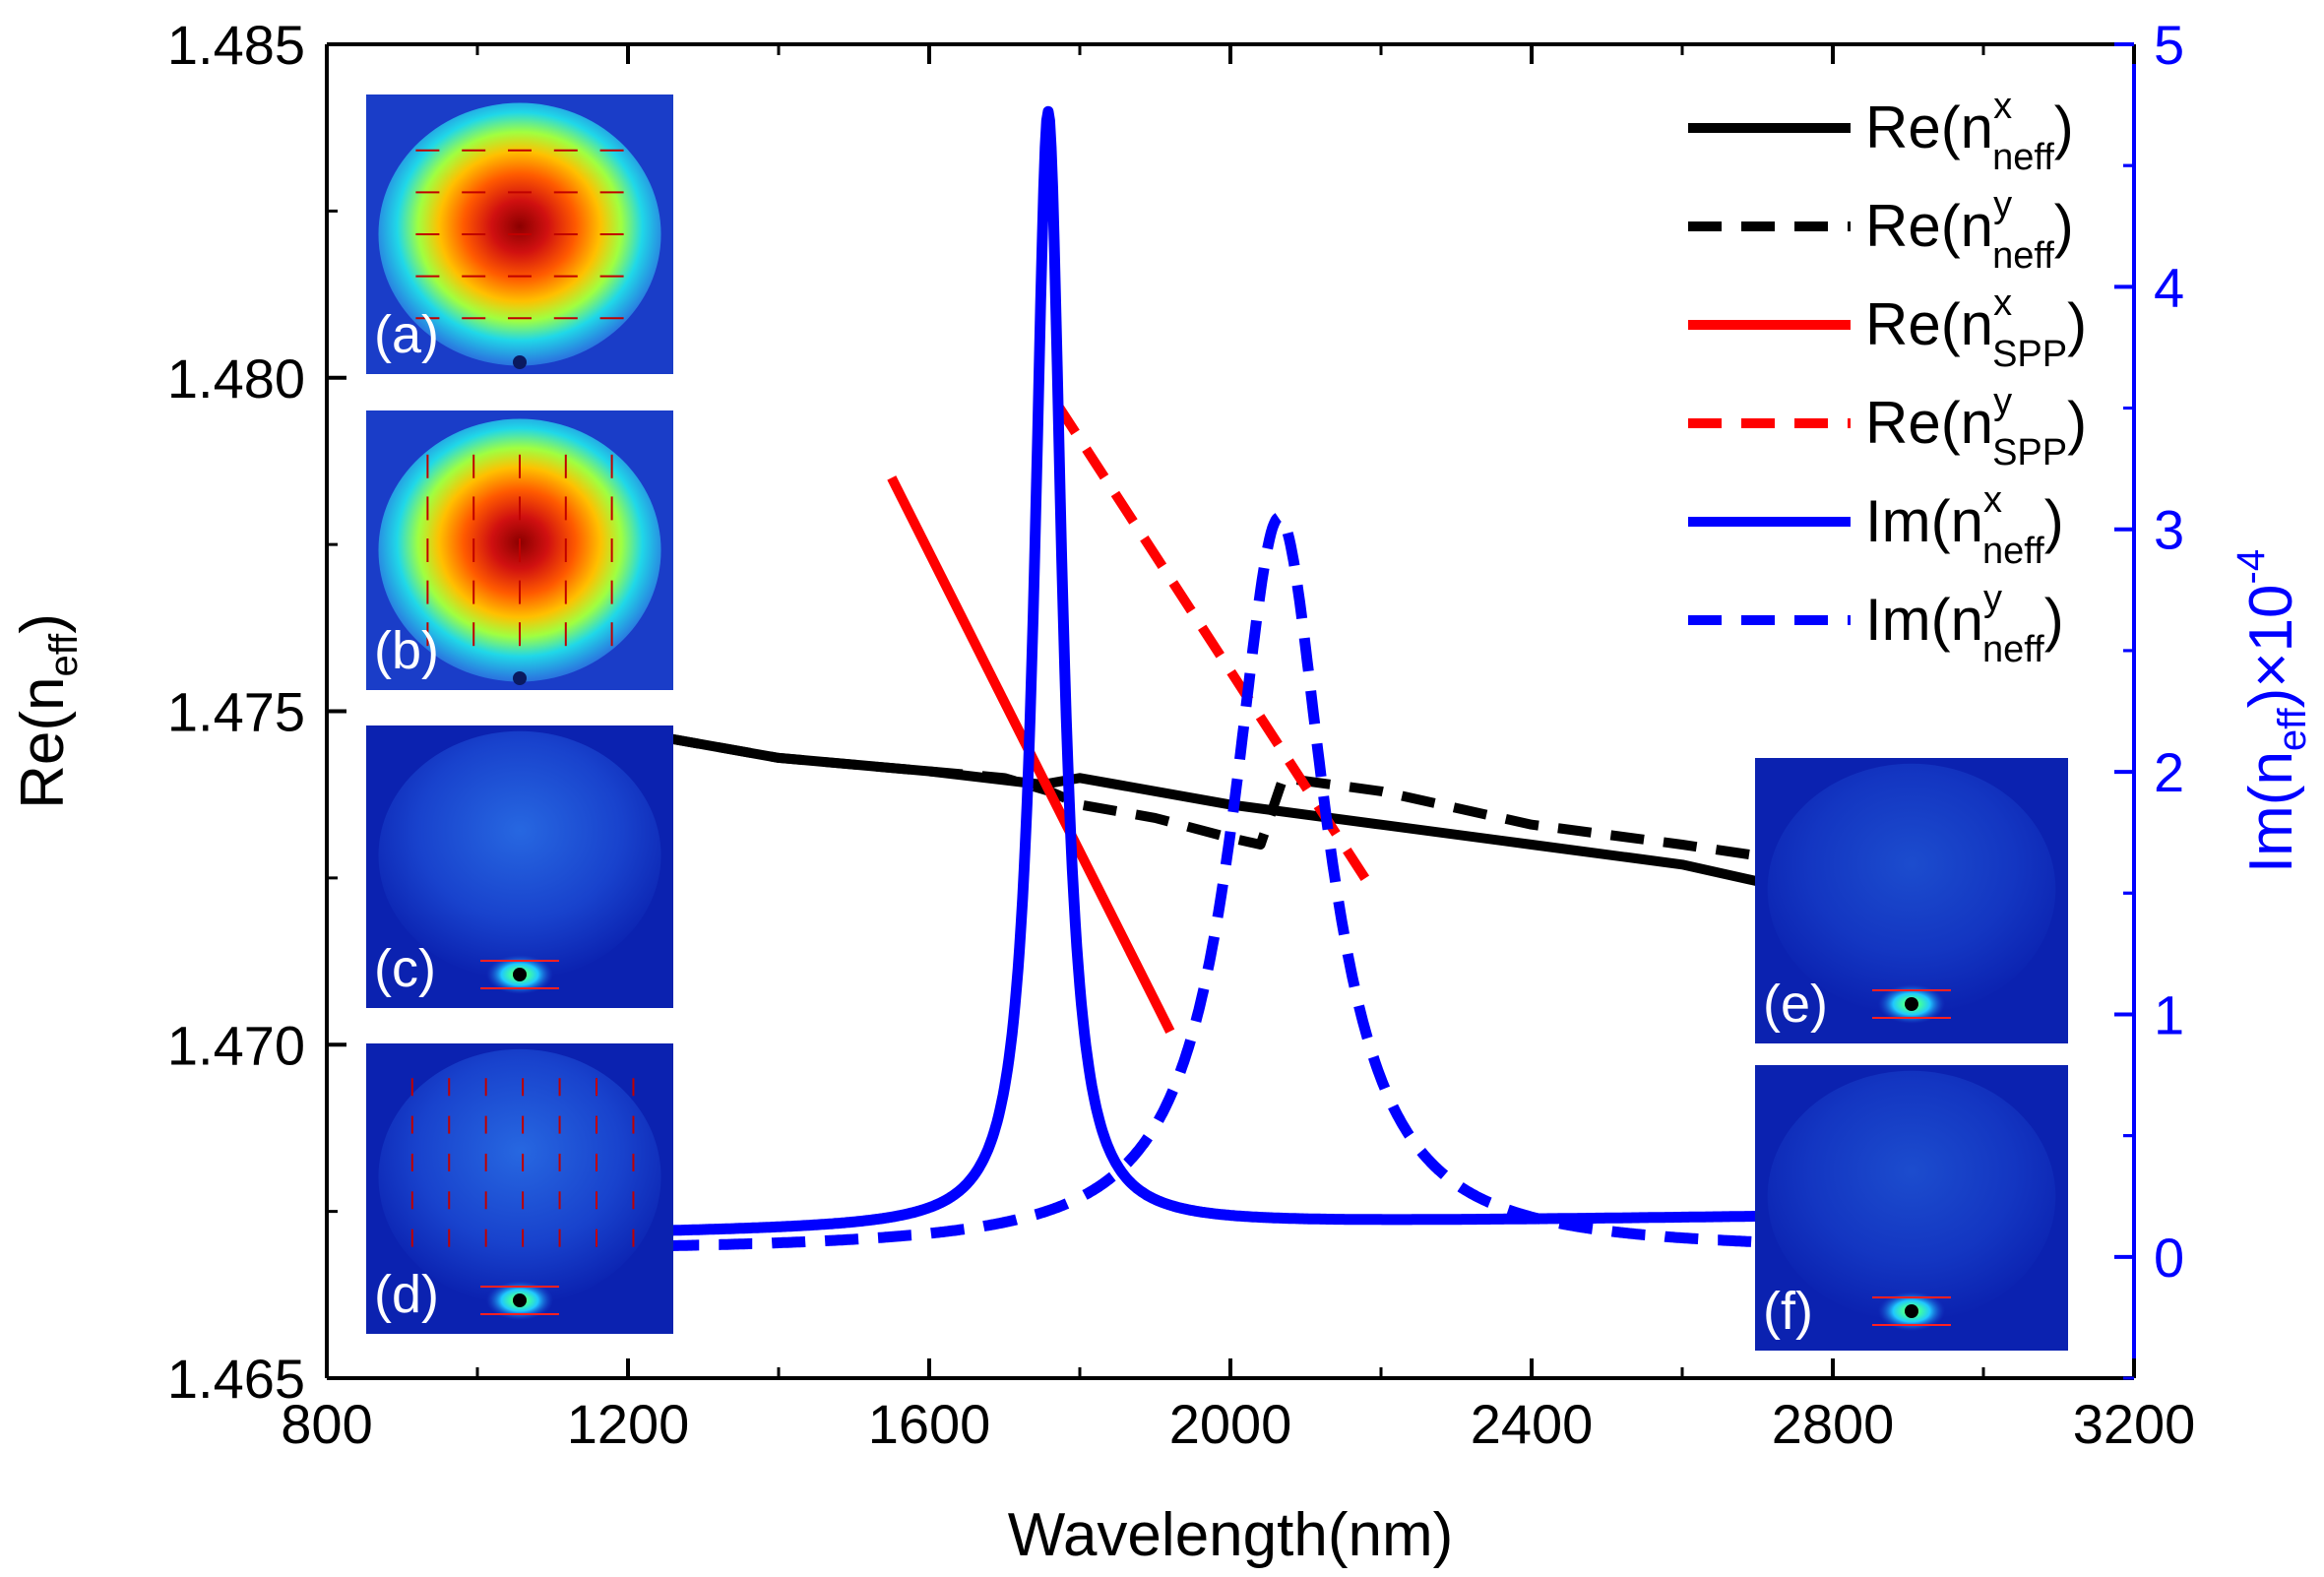  I want to click on legend-label: Im(ny neff), so click(1964, 624).